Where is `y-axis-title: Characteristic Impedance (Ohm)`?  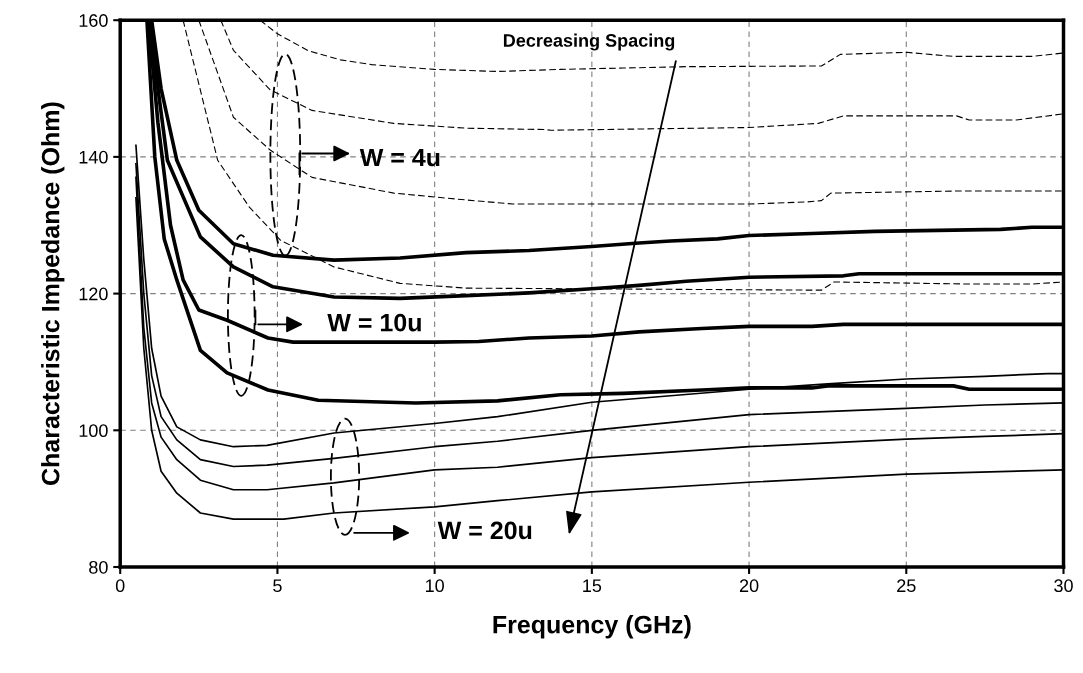 y-axis-title: Characteristic Impedance (Ohm) is located at coordinates (53, 293).